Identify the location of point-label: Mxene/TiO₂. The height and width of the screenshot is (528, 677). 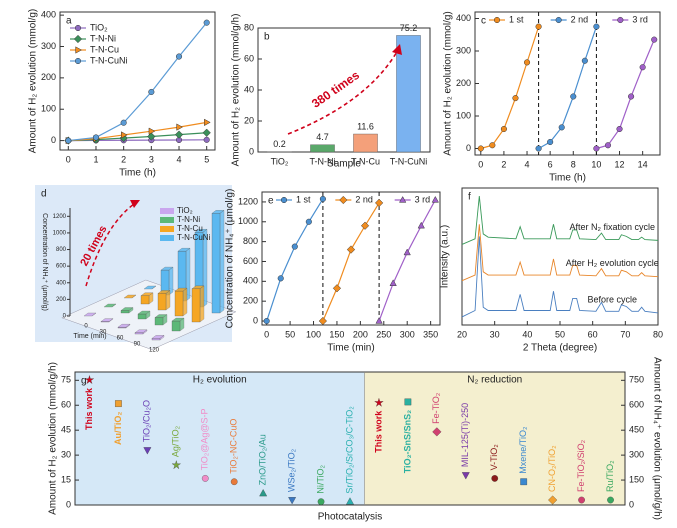
(523, 450).